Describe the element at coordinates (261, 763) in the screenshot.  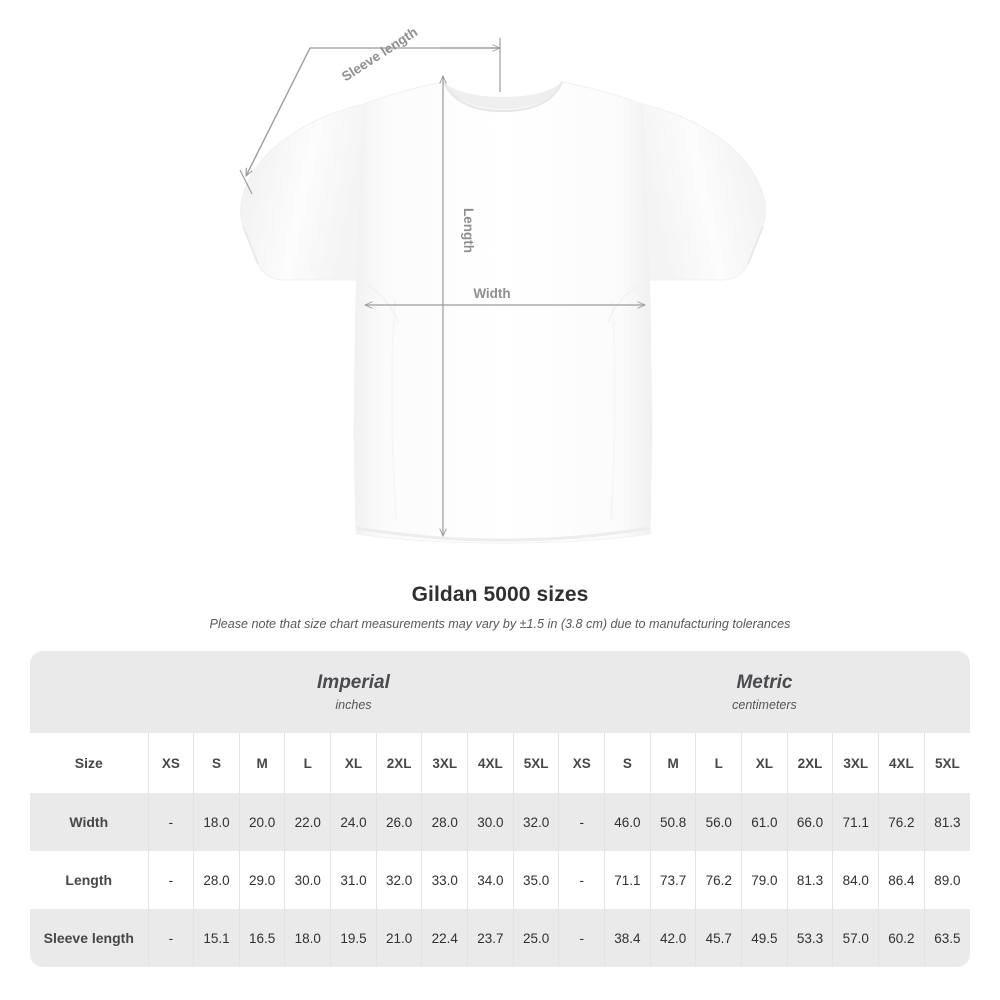
I see `column-header-m-imperial: M` at that location.